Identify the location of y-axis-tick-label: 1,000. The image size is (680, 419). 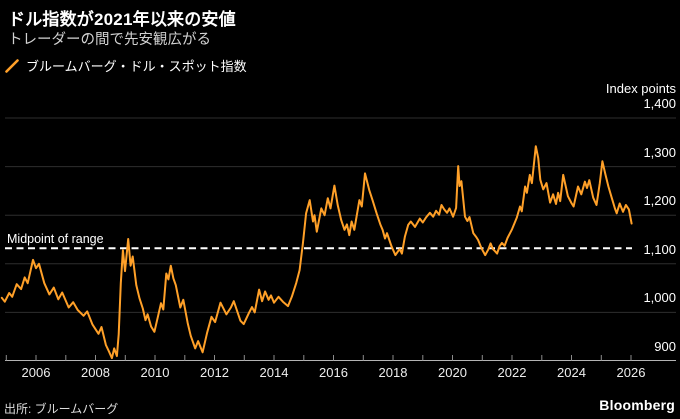
(659, 298).